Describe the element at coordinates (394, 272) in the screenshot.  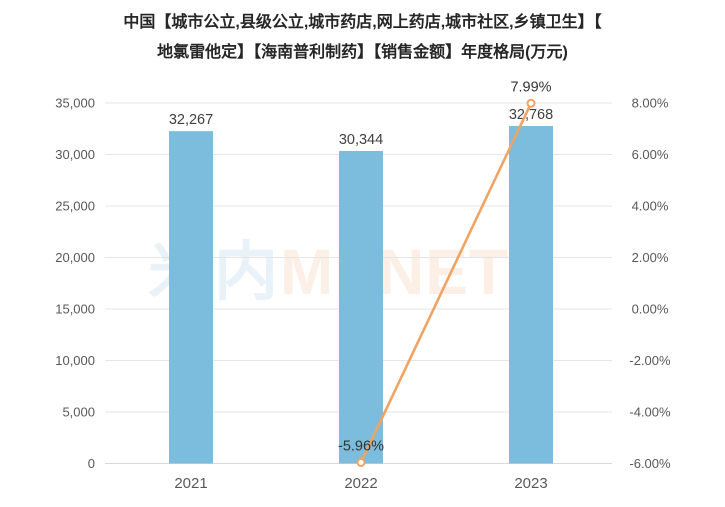
I see `watermark-en-text: MENET` at that location.